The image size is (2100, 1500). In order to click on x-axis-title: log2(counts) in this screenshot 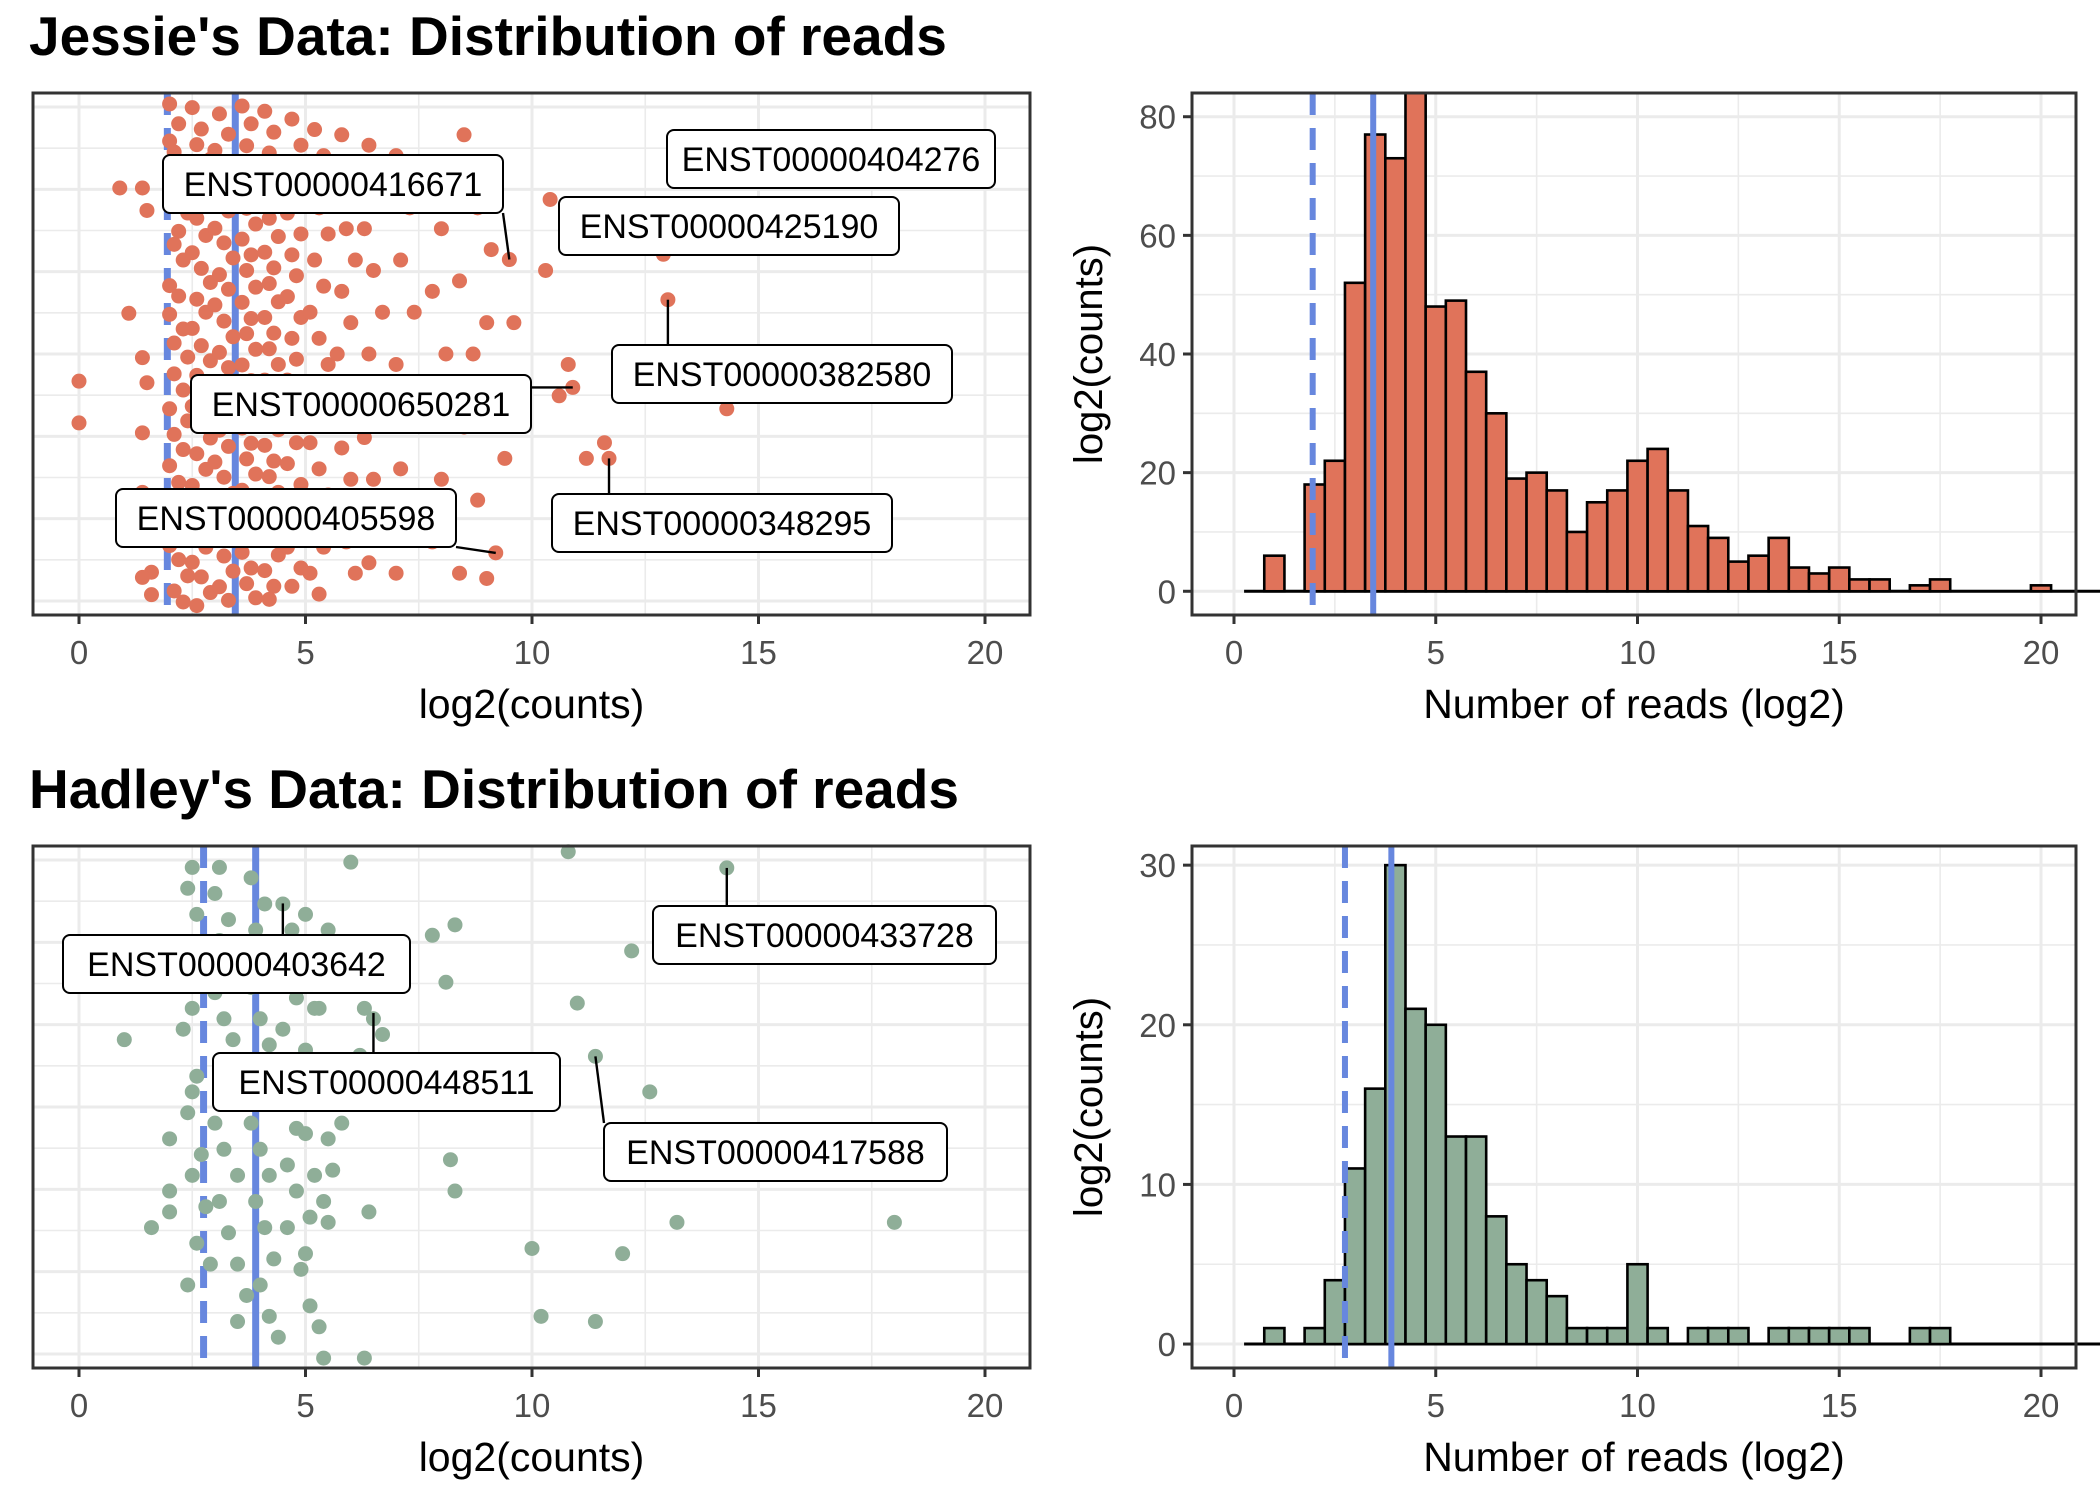, I will do `click(532, 1457)`.